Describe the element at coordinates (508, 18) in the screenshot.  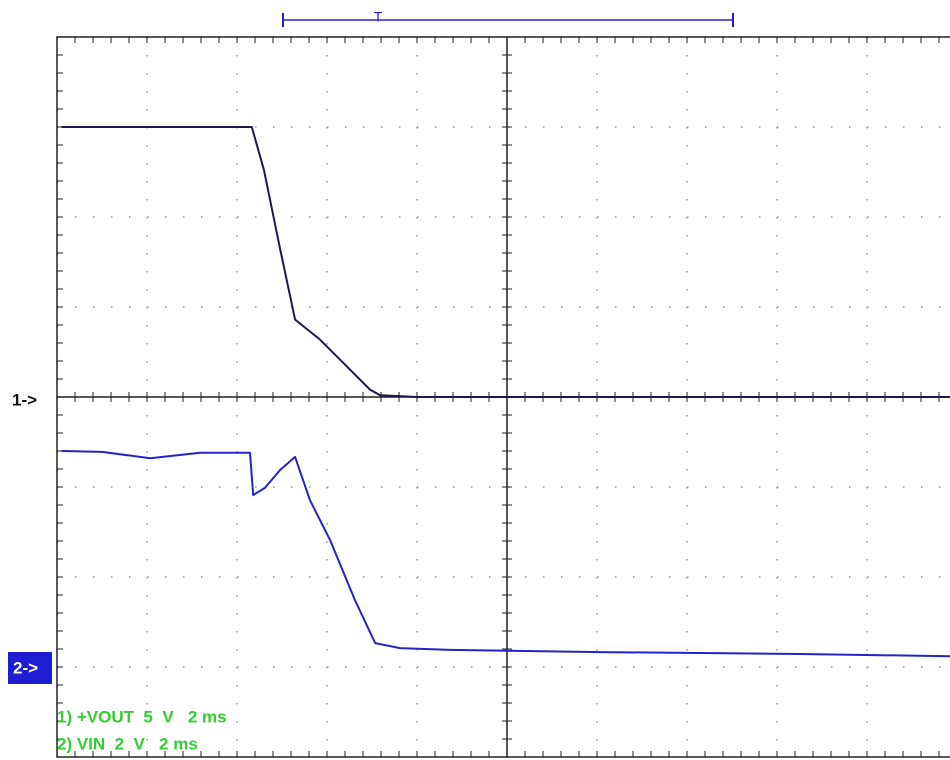
I see `trigger-bar: T` at that location.